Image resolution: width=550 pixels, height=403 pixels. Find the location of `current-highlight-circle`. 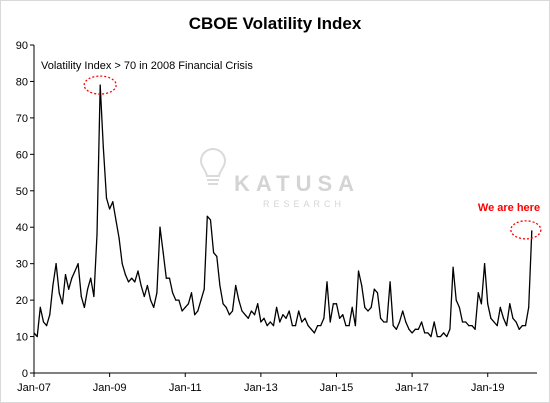

current-highlight-circle is located at coordinates (526, 230).